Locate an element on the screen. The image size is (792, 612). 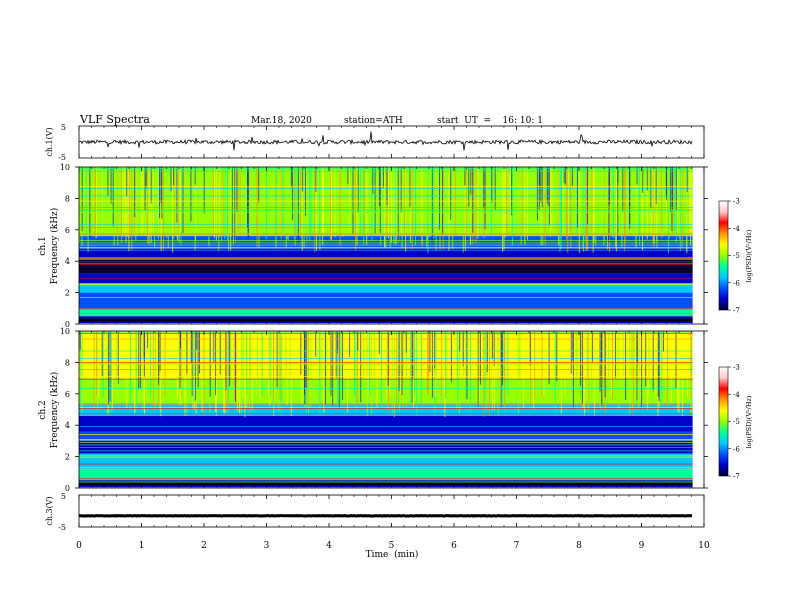
colorbar-tick-label: -5 is located at coordinates (736, 256).